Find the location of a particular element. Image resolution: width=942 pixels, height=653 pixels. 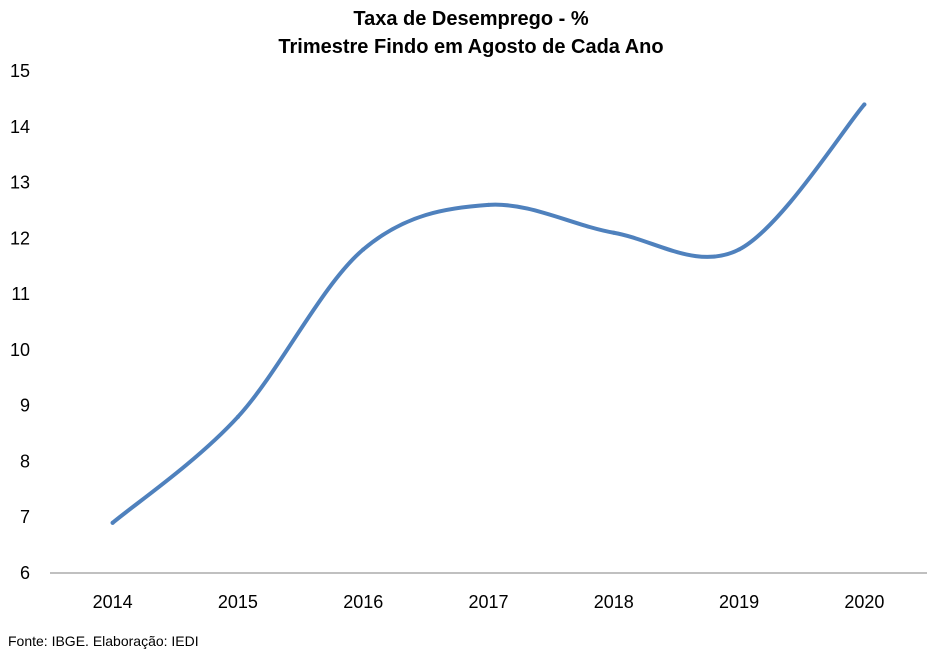

x-tick-label: 2014 is located at coordinates (113, 602).